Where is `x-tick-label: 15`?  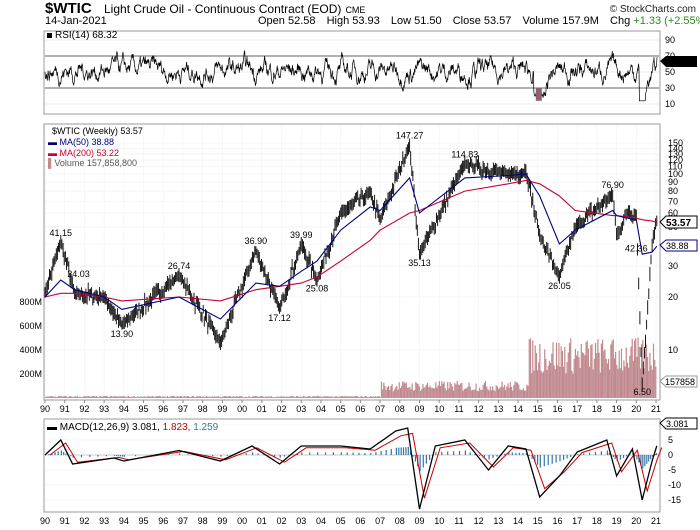
x-tick-label: 15 is located at coordinates (538, 409).